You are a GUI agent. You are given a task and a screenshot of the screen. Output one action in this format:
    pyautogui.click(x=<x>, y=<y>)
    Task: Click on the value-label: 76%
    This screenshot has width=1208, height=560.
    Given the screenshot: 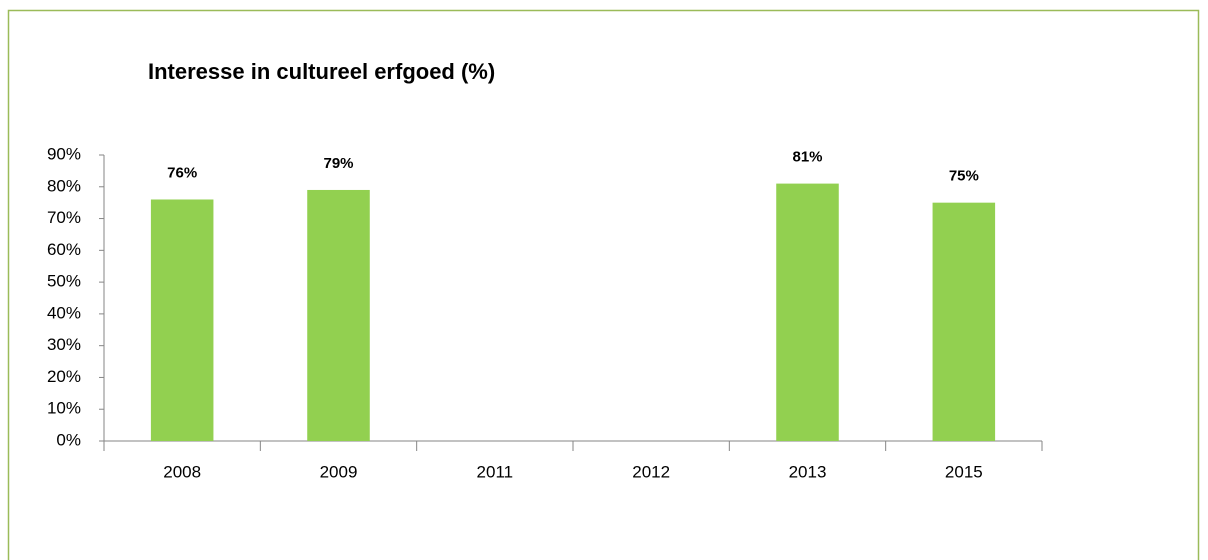 What is the action you would take?
    pyautogui.click(x=182, y=172)
    